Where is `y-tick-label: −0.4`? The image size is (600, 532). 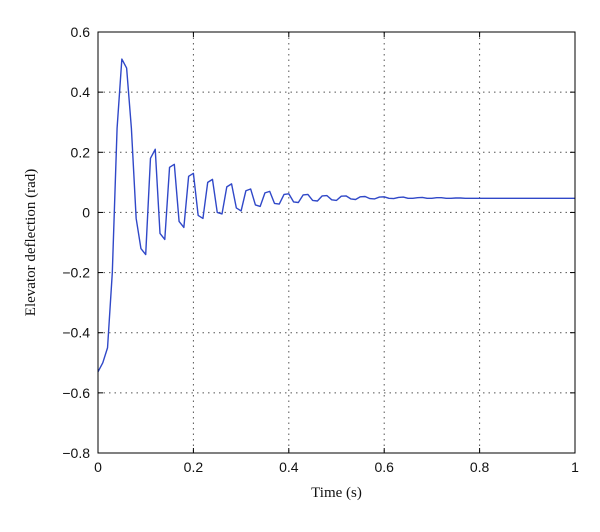
y-tick-label: −0.4 is located at coordinates (76, 333).